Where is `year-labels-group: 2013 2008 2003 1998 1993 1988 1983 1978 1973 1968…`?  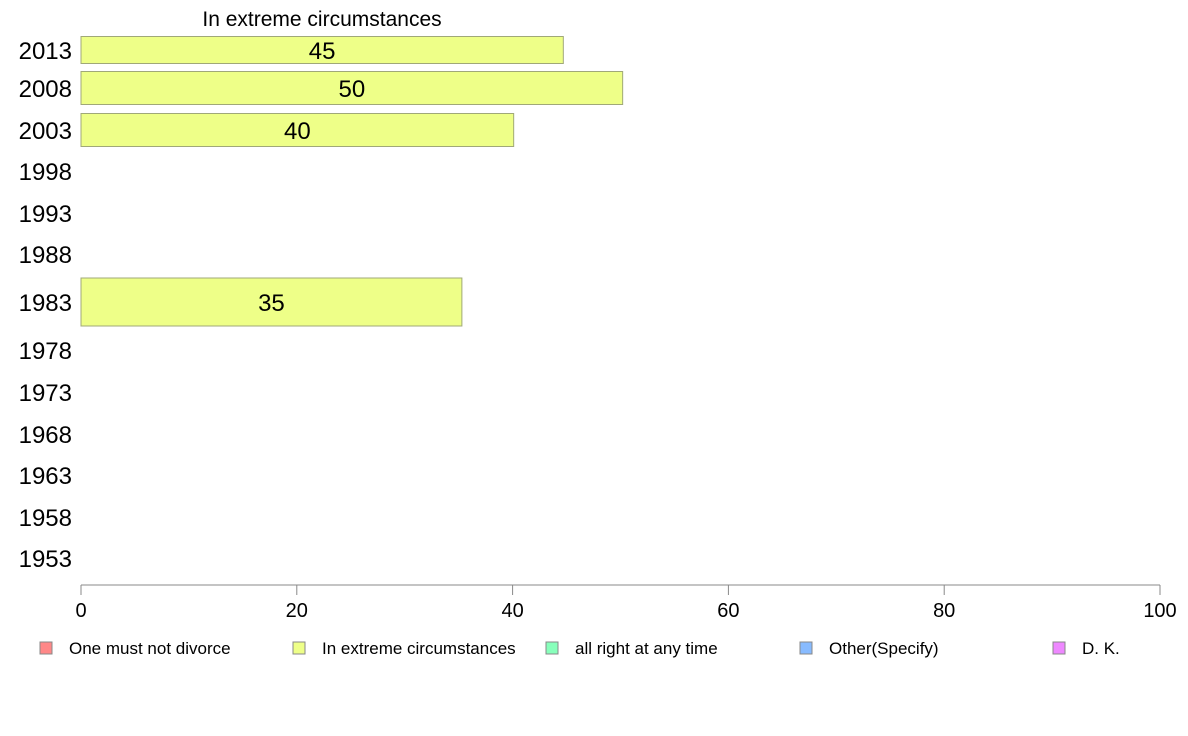
year-labels-group: 2013 2008 2003 1998 1993 1988 1983 1978 1973 1968… is located at coordinates (45, 305).